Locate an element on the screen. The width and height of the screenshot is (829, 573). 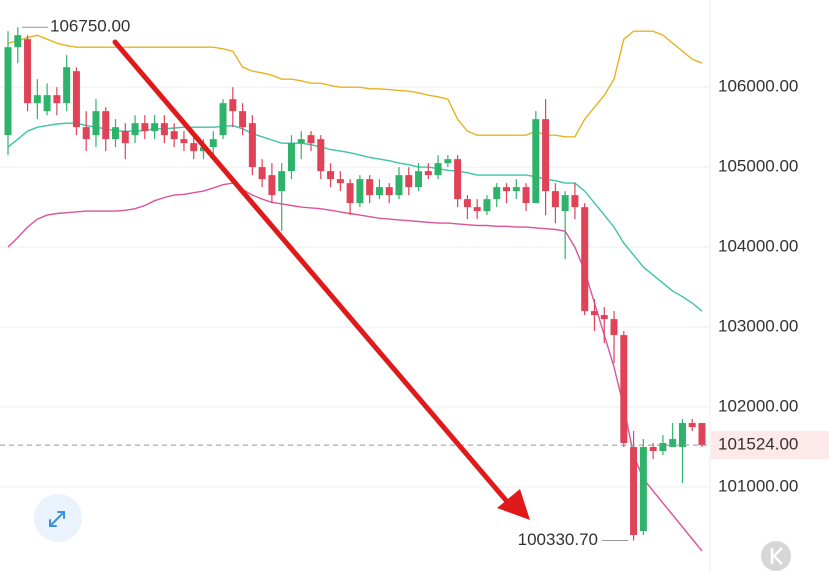
y-tick-label: 104000.00 is located at coordinates (758, 246).